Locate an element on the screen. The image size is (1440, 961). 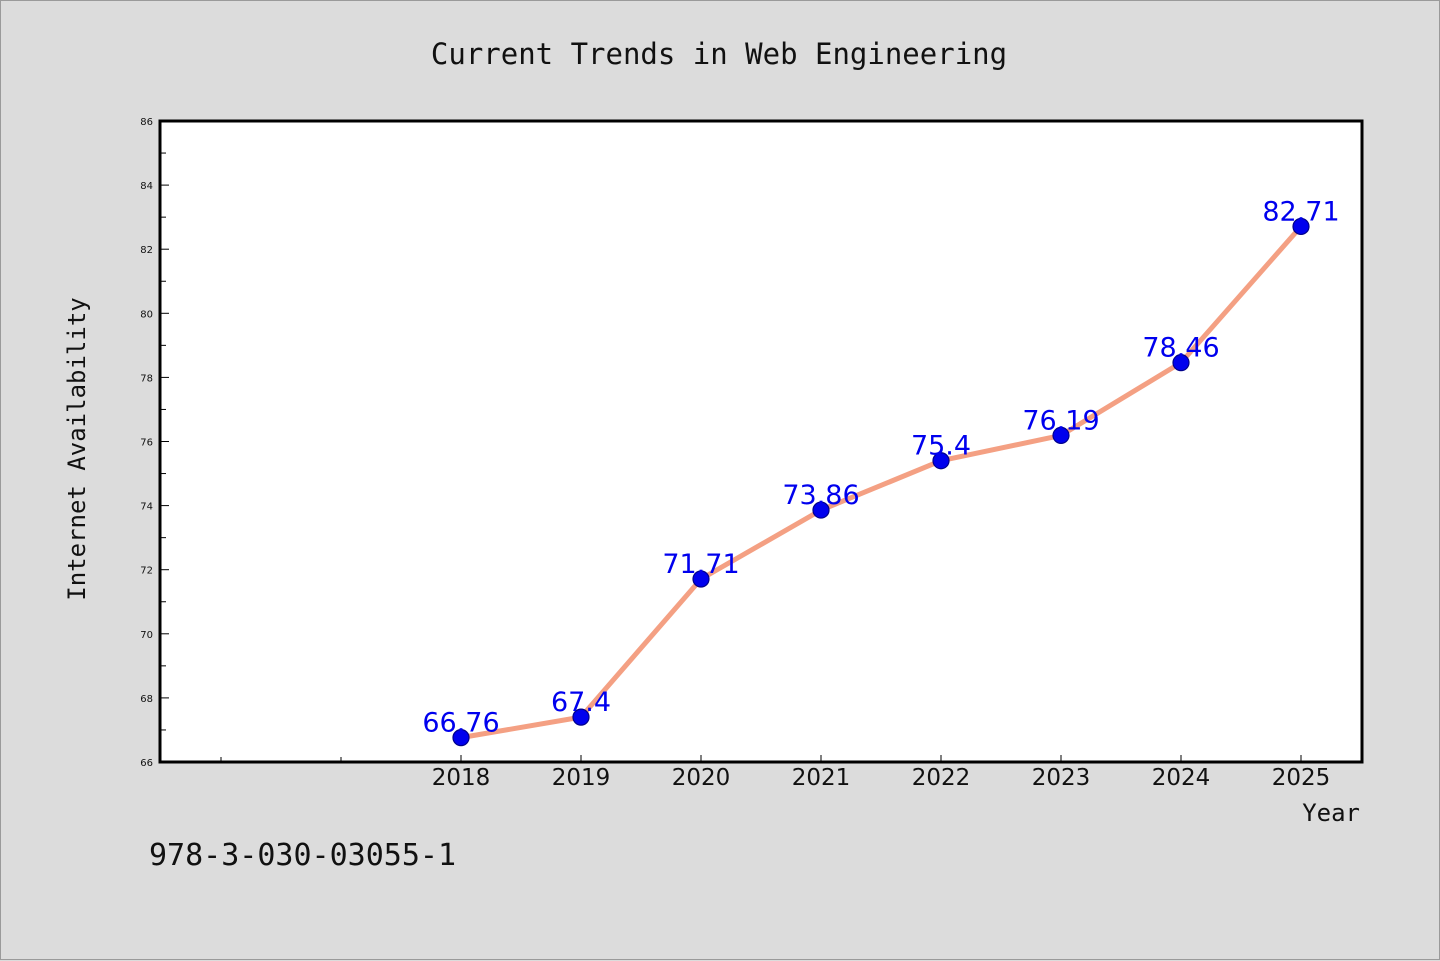
y-tick-label: 74 is located at coordinates (146, 507).